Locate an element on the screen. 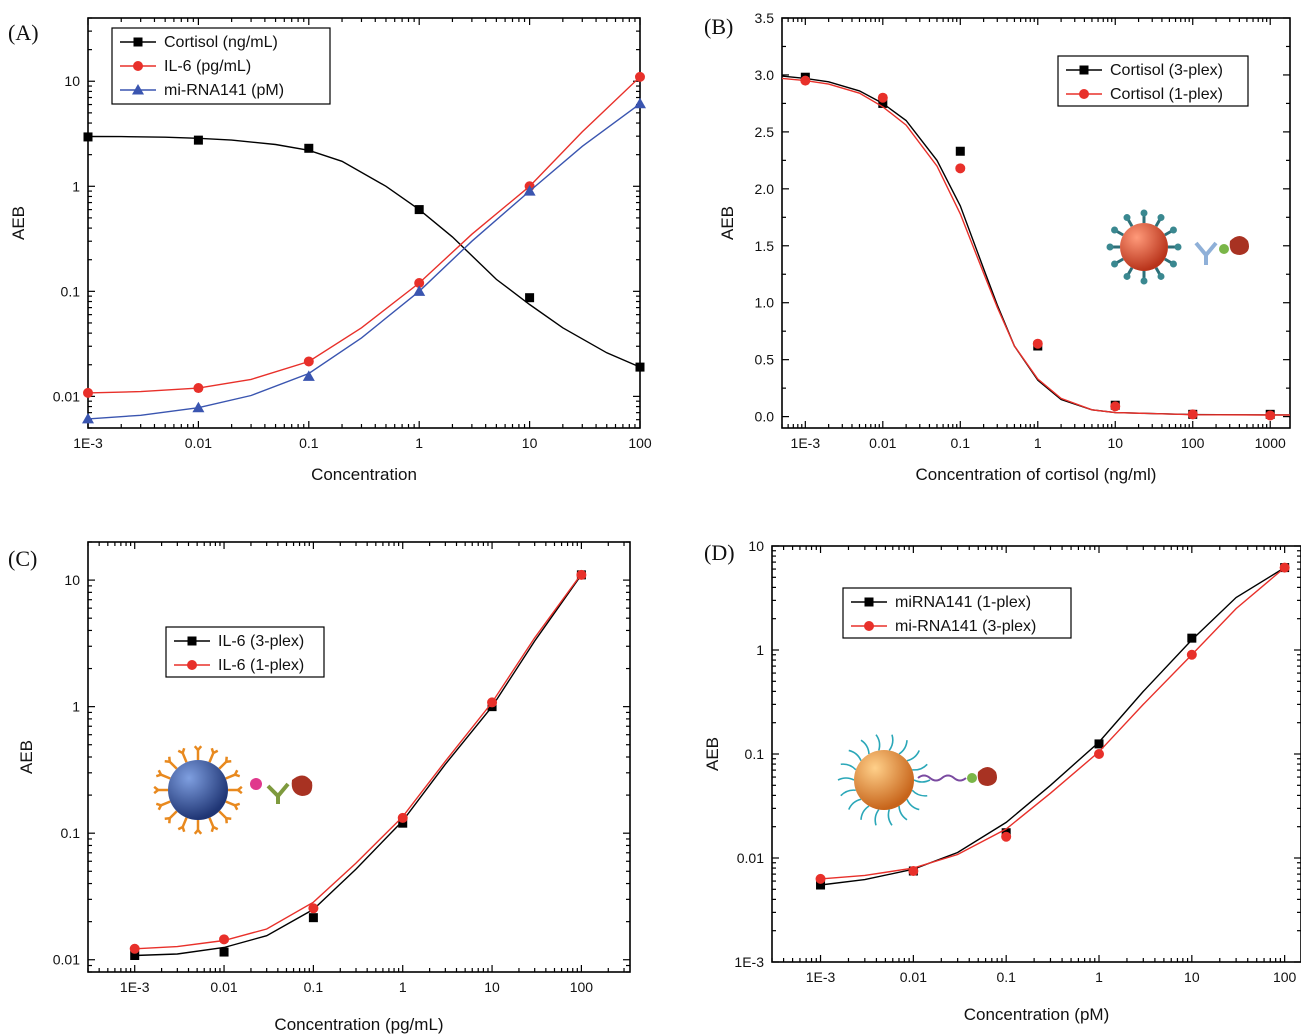 The image size is (1301, 1035). y-tick-label: 0.0 is located at coordinates (765, 417).